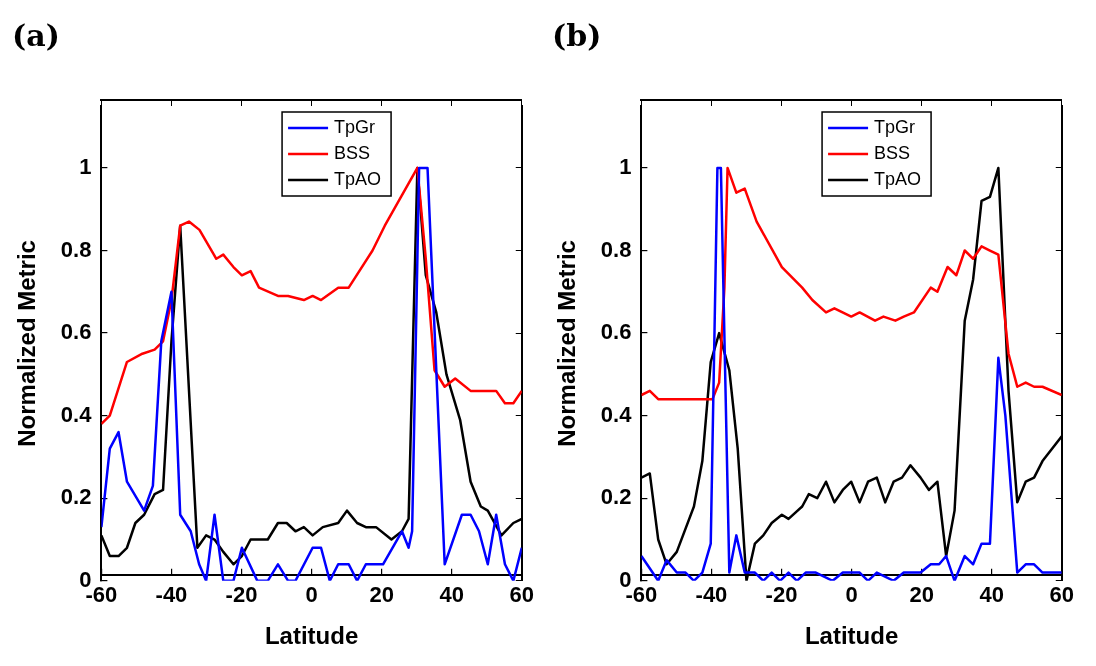  I want to click on chart-title: (b), so click(577, 35).